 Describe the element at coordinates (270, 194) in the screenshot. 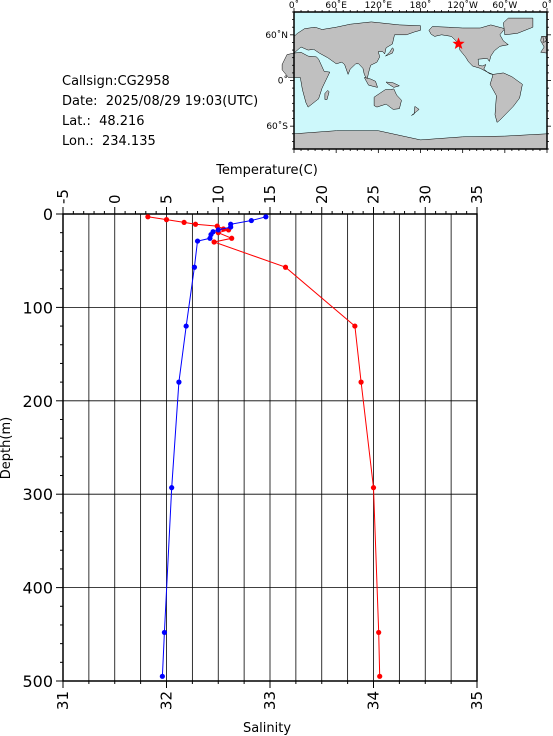

I see `temperature-tick-label: 15` at that location.